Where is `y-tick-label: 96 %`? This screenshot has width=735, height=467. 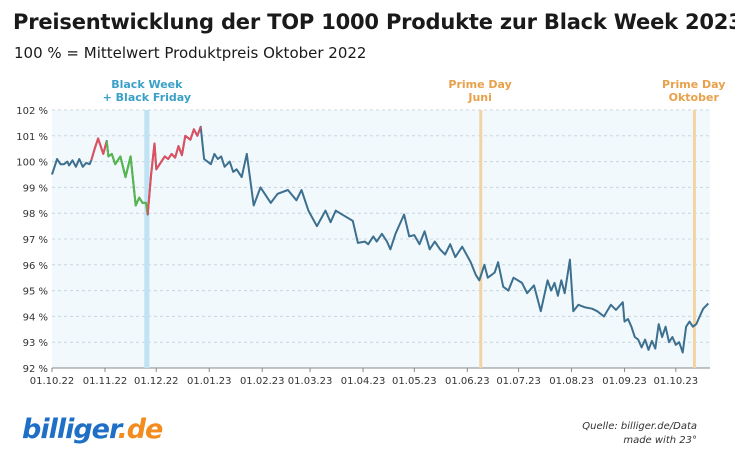
y-tick-label: 96 % is located at coordinates (35, 266).